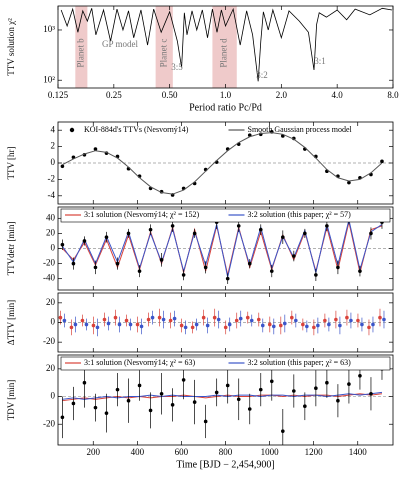  What do you see at coordinates (163, 53) in the screenshot?
I see `region-label: Planet c` at bounding box center [163, 53].